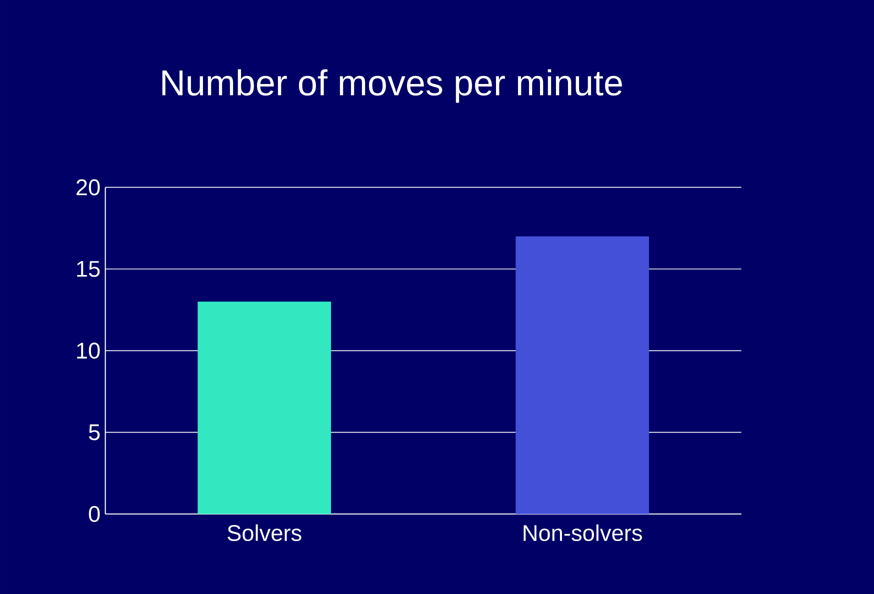 Image resolution: width=874 pixels, height=594 pixels. What do you see at coordinates (265, 533) in the screenshot?
I see `x-tick-label: Solvers` at bounding box center [265, 533].